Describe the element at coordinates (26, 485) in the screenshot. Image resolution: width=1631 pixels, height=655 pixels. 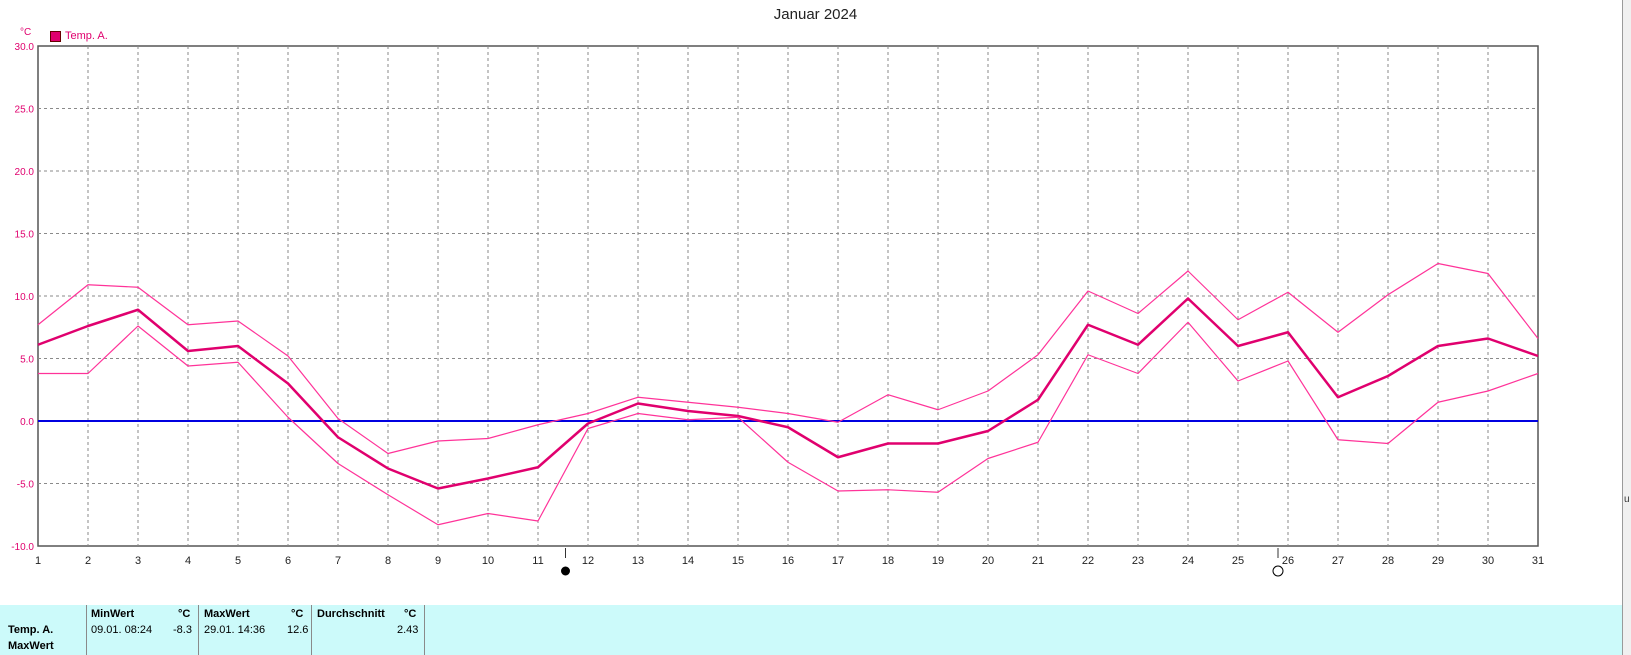
I see `y-tick-label: -5.0` at that location.